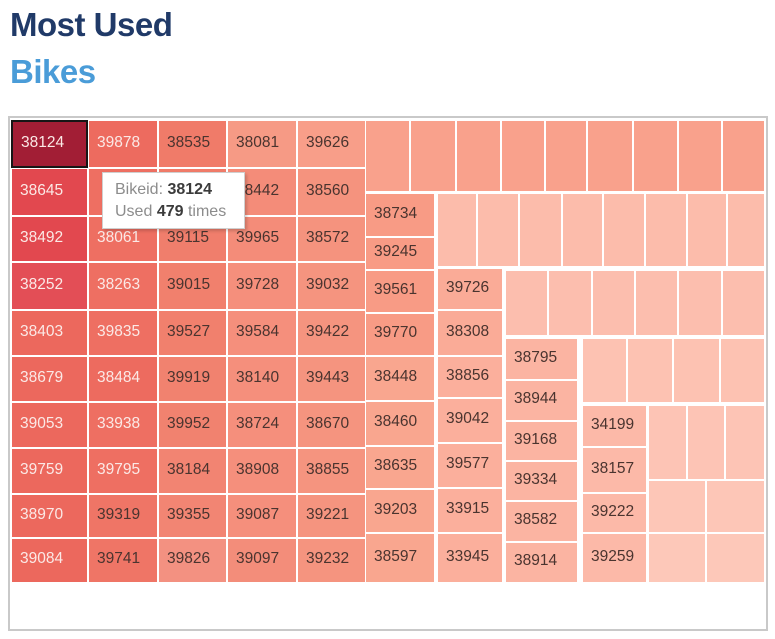 Image resolution: width=775 pixels, height=639 pixels. Describe the element at coordinates (123, 144) in the screenshot. I see `treemap-cell-39878: 39878` at that location.